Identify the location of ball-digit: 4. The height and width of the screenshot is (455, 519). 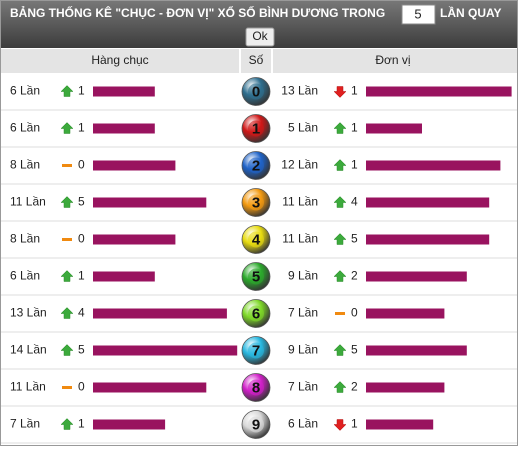
(256, 239).